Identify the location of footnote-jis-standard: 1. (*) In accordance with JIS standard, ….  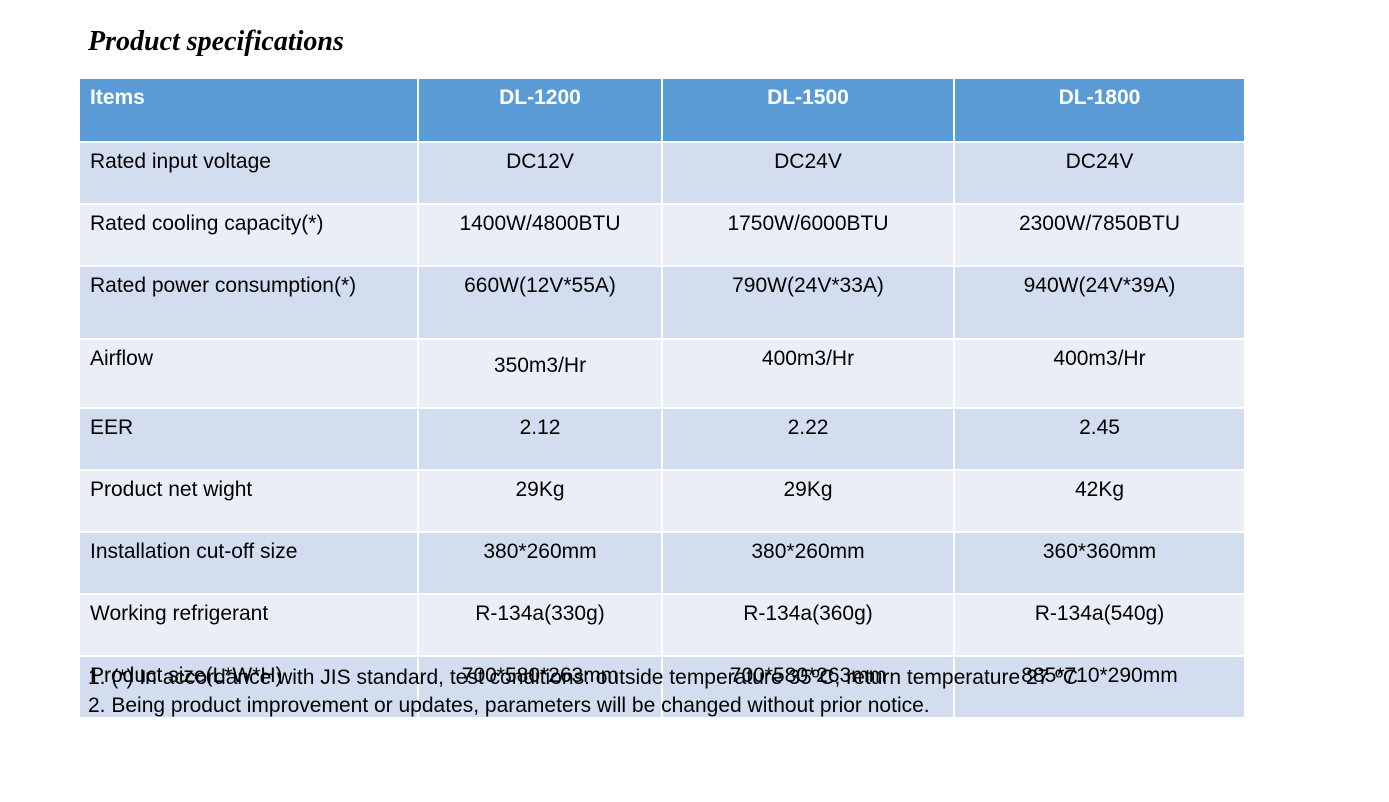
(583, 677).